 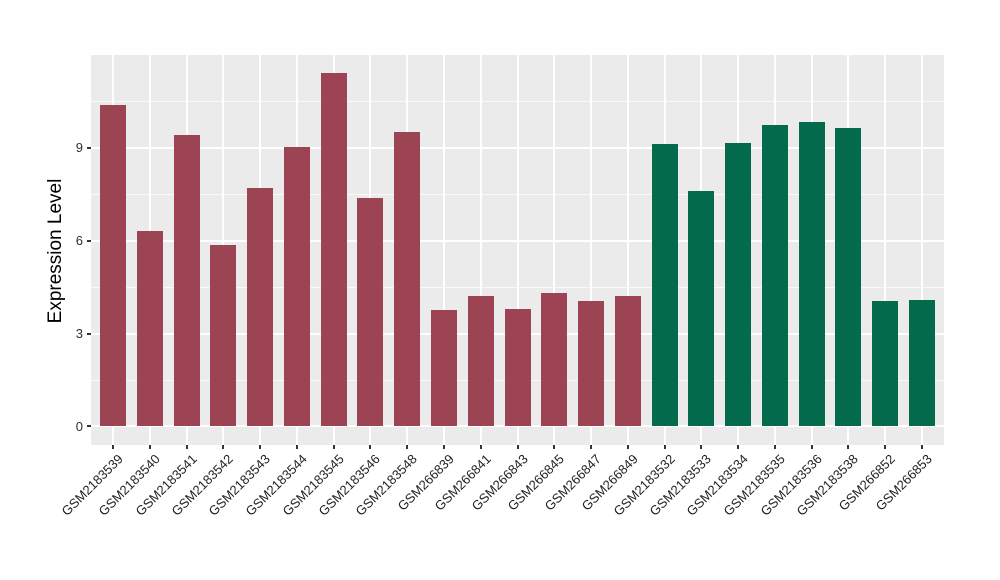 What do you see at coordinates (79, 426) in the screenshot?
I see `y-tick-label: 0` at bounding box center [79, 426].